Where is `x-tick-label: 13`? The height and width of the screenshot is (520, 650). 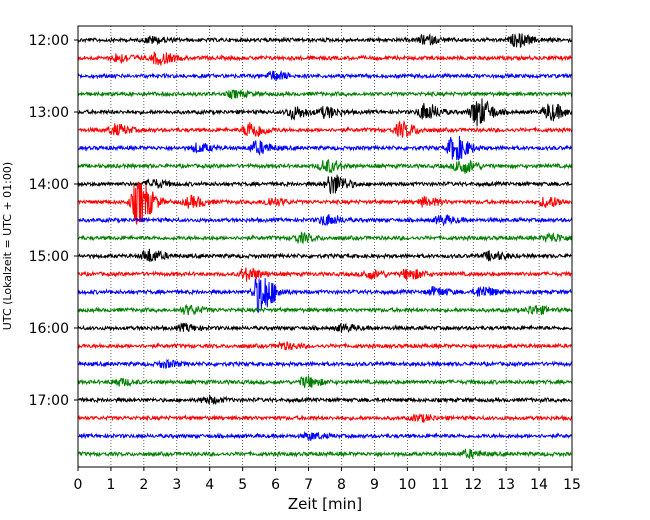
x-tick-label: 13 is located at coordinates (506, 485).